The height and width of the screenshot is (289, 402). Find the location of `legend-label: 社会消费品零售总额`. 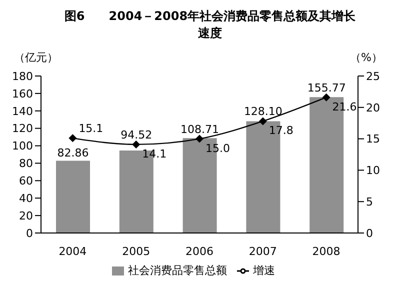

legend-label: 社会消费品零售总额 is located at coordinates (177, 270).